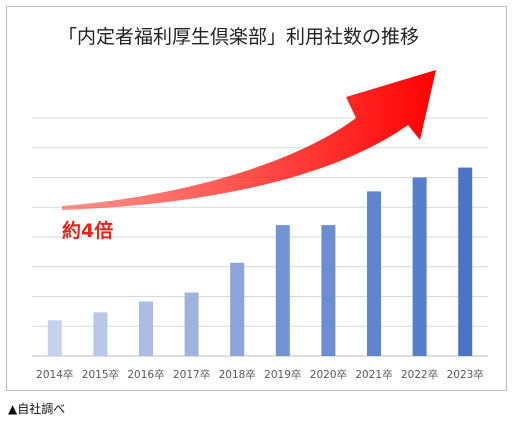 This screenshot has height=421, width=514. I want to click on chart-title: 「内定者福利厚生倶楽部」利用社数の推移, so click(238, 37).